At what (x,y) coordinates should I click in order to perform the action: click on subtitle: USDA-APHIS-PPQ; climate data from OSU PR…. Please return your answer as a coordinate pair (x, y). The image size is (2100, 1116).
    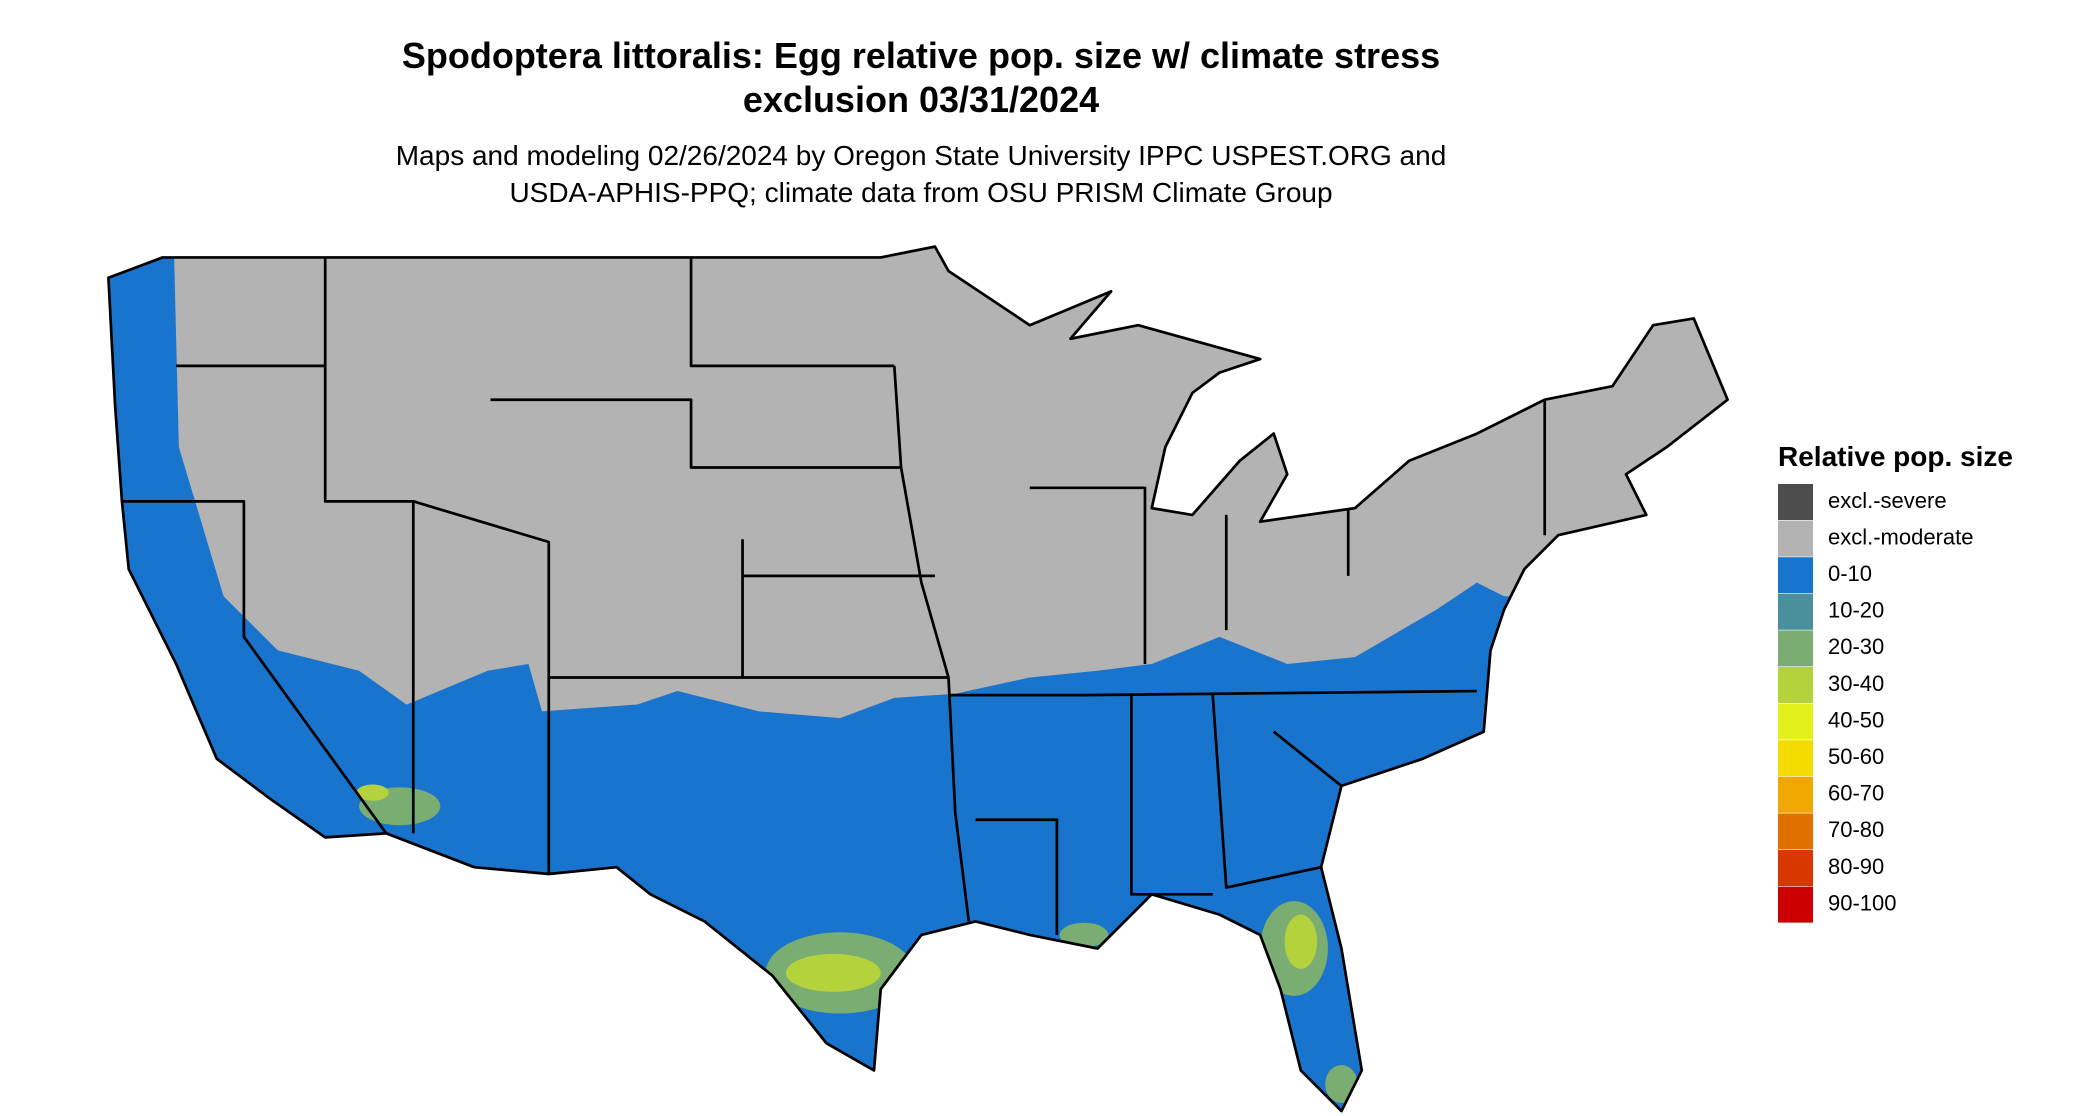
    Looking at the image, I should click on (920, 192).